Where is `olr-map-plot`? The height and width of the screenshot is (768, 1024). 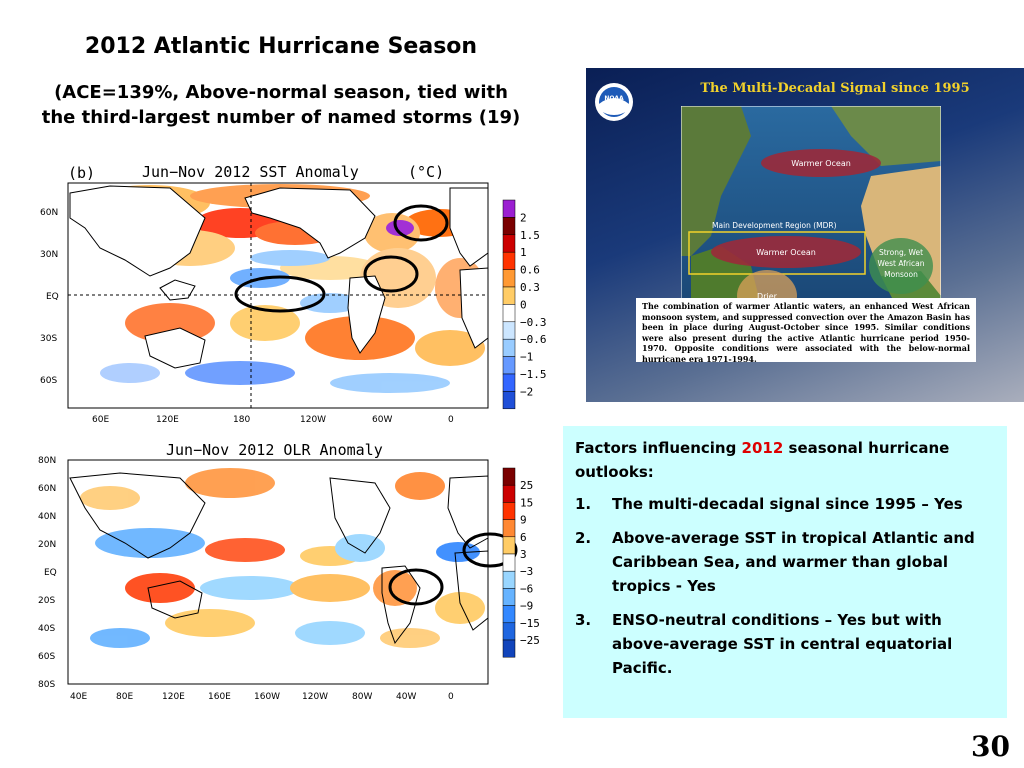 olr-map-plot is located at coordinates (292, 572).